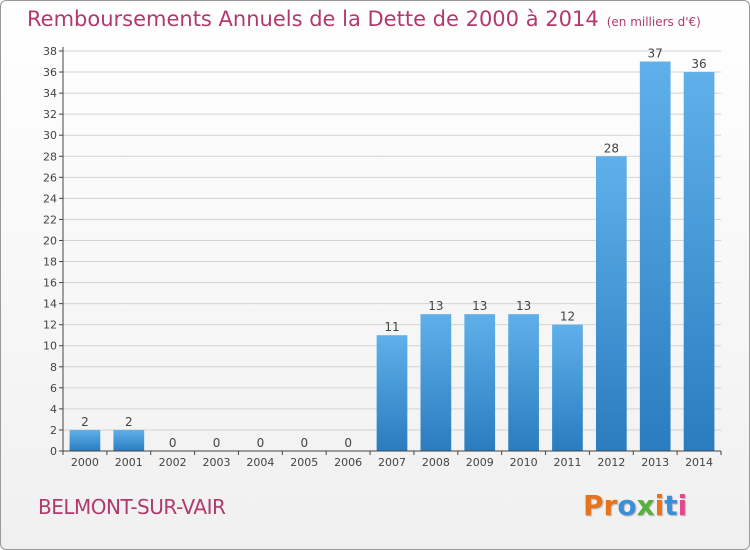 This screenshot has height=550, width=750. Describe the element at coordinates (567, 317) in the screenshot. I see `data-label-2011: 12` at that location.